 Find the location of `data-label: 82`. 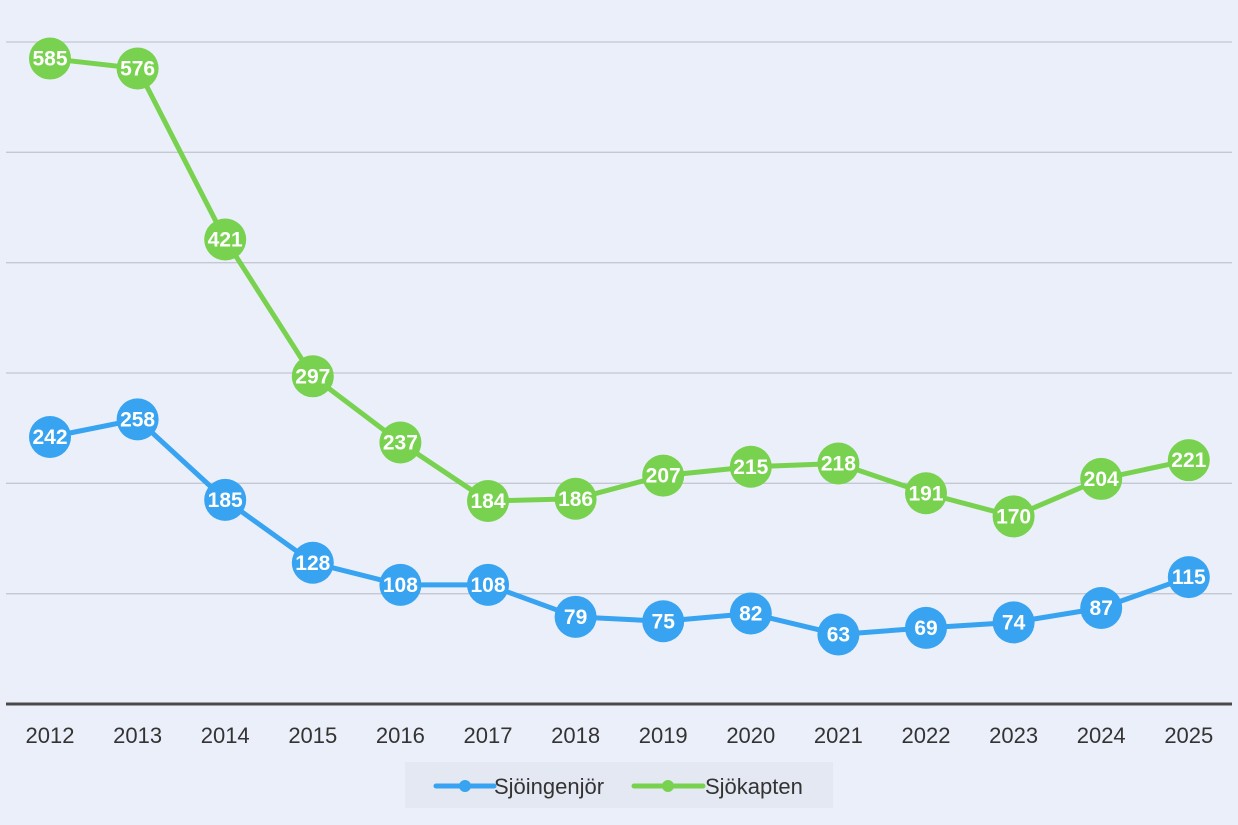

data-label: 82 is located at coordinates (750, 614).